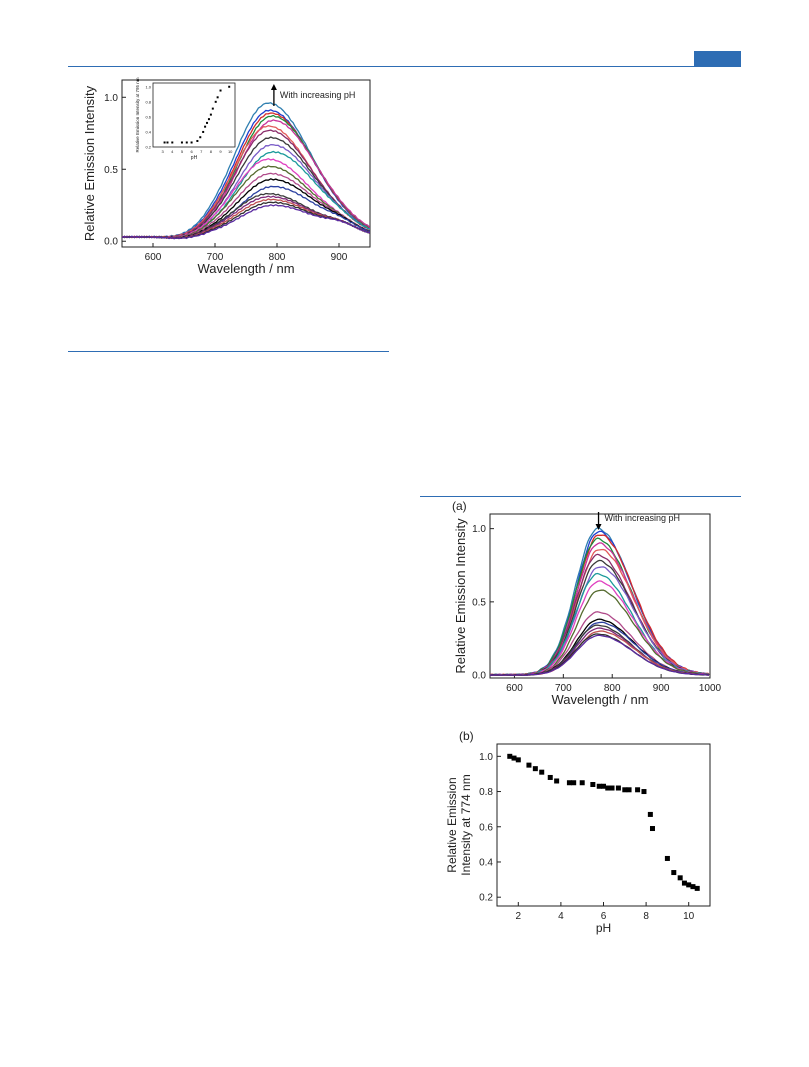 Image resolution: width=809 pixels, height=1067 pixels. Describe the element at coordinates (148, 101) in the screenshot. I see `inset-y-tick-label: 0.8` at that location.